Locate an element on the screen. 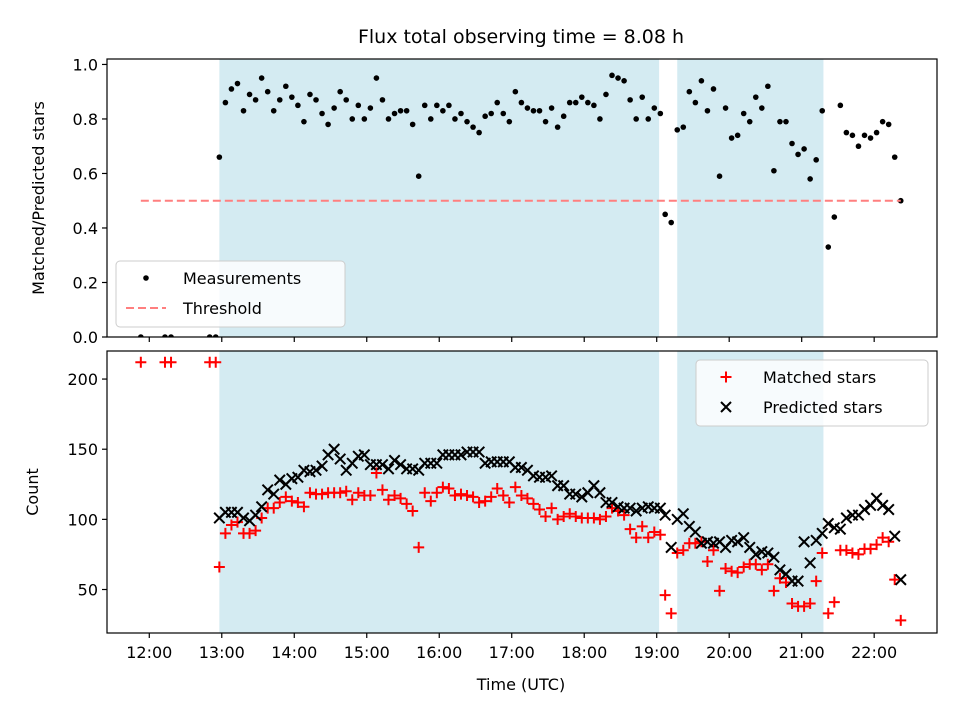  x-tick-label: 12:00 is located at coordinates (149, 652).